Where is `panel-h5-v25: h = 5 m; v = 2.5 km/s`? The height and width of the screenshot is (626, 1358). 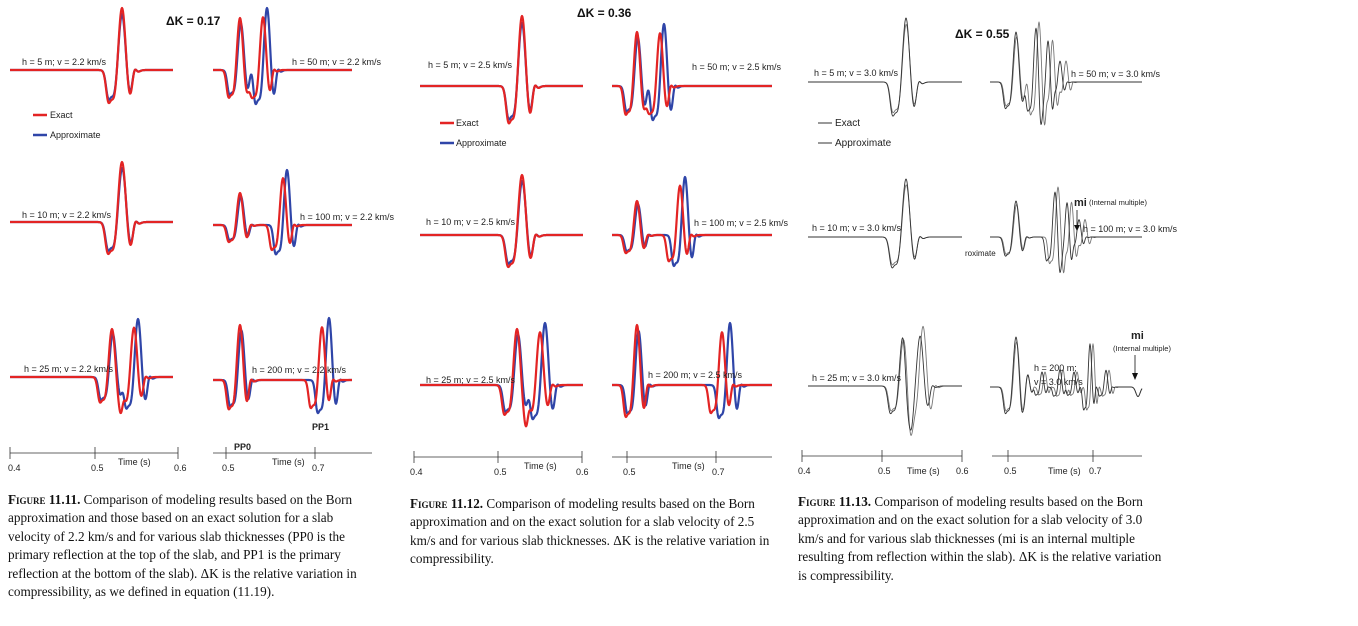 panel-h5-v25: h = 5 m; v = 2.5 km/s is located at coordinates (501, 69).